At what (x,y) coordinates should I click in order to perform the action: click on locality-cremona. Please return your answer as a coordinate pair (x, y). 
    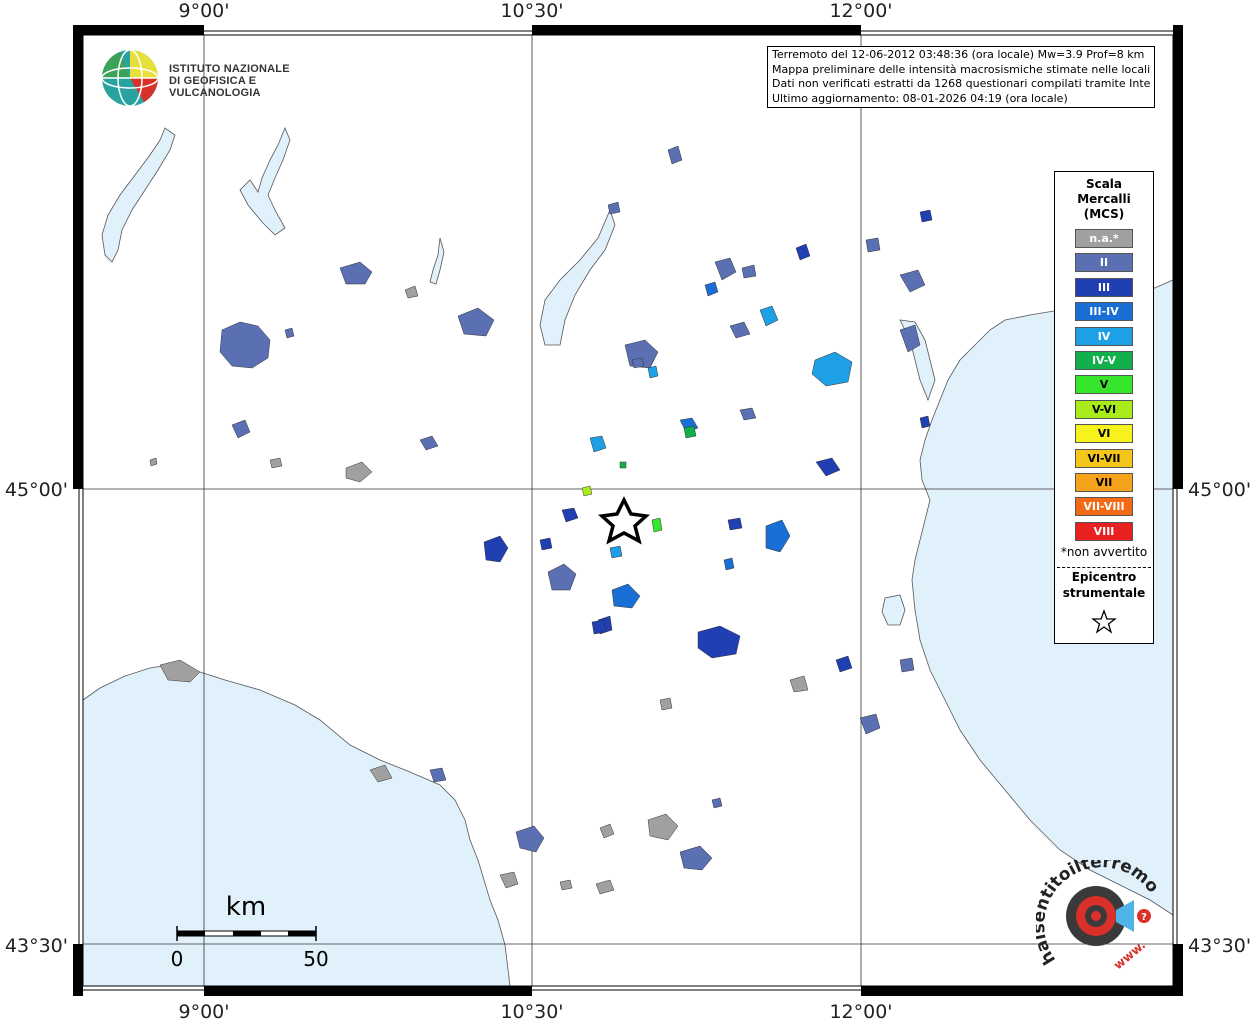
    Looking at the image, I should click on (359, 472).